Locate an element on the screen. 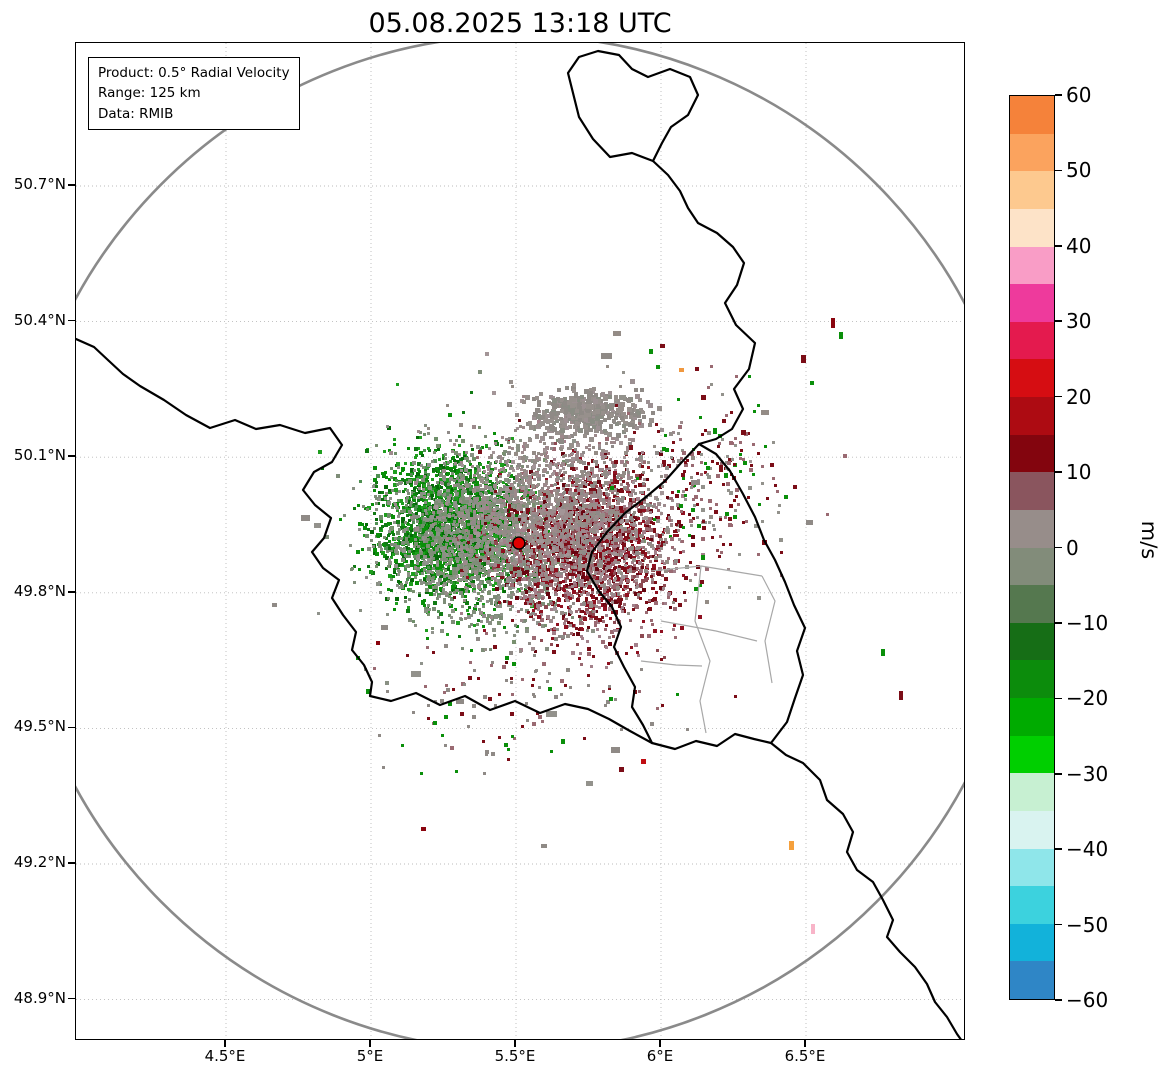 Image resolution: width=1171 pixels, height=1081 pixels. colorbar-tick-label: −30 is located at coordinates (1087, 773).